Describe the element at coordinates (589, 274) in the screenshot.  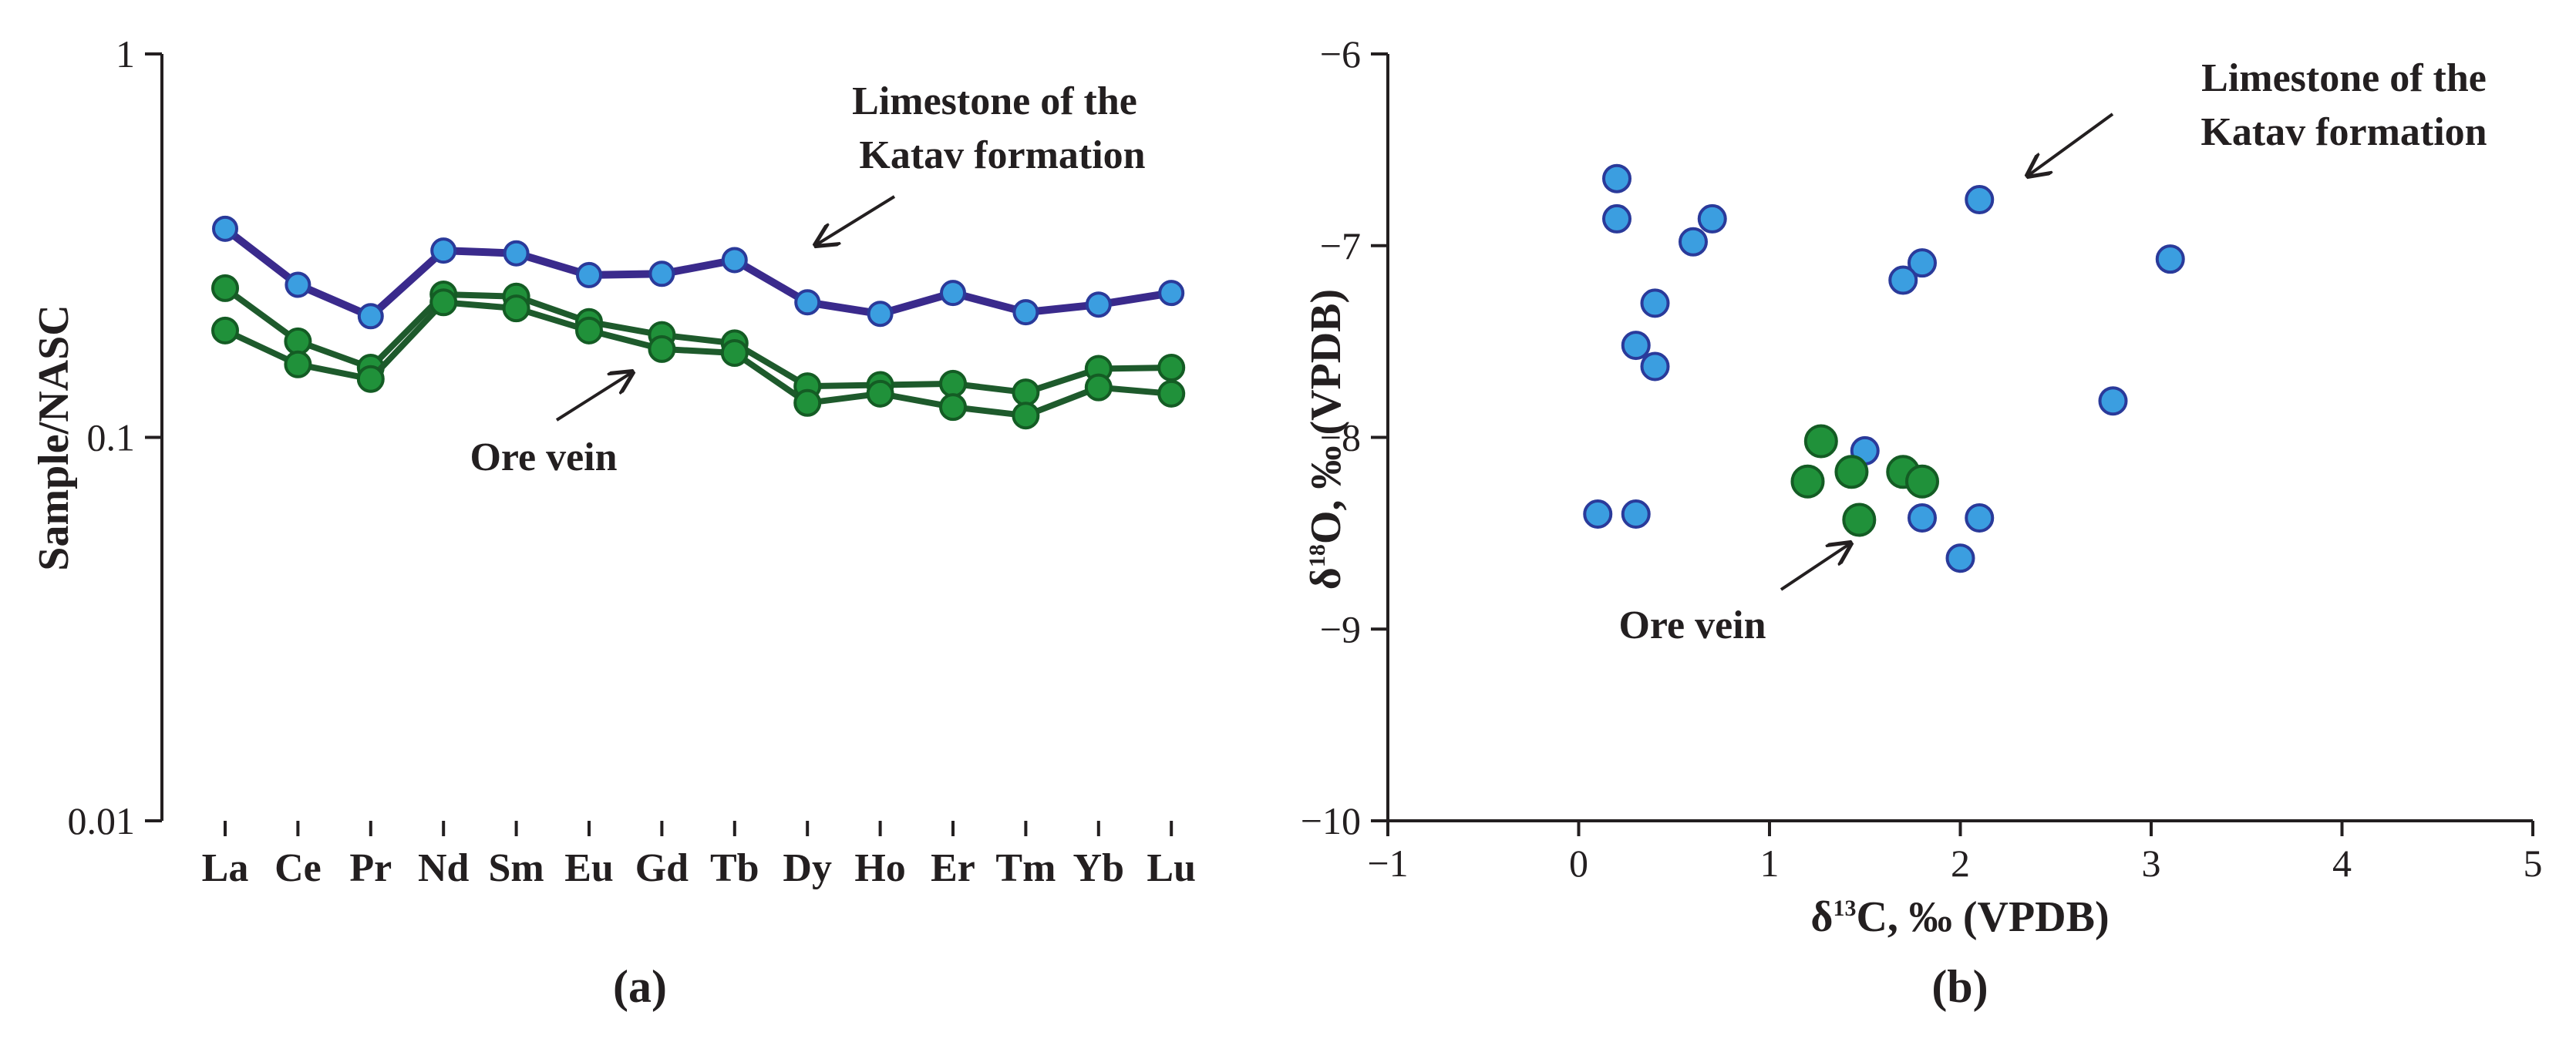
I see `chart-a-point-0-Eu` at that location.